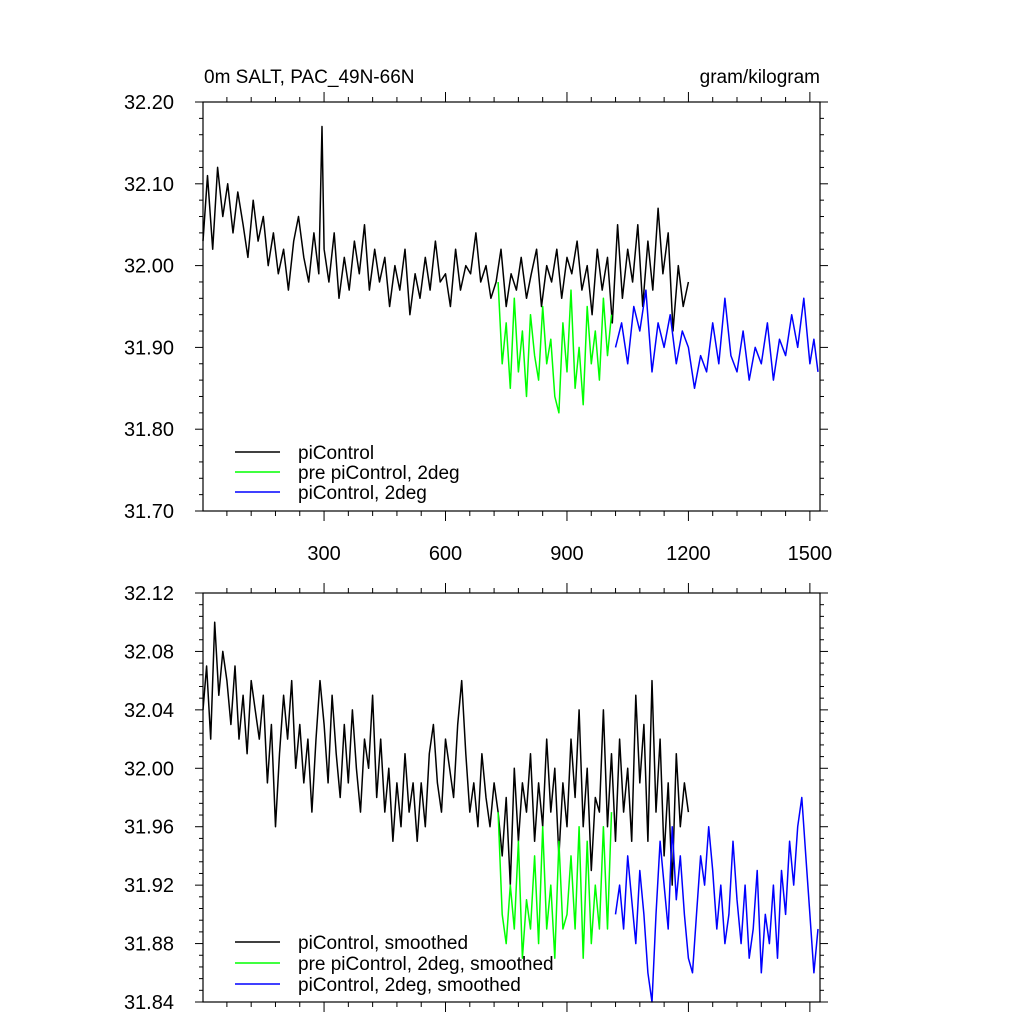 The height and width of the screenshot is (1024, 1024). Describe the element at coordinates (149, 594) in the screenshot. I see `y-tick-label: 32.12` at that location.